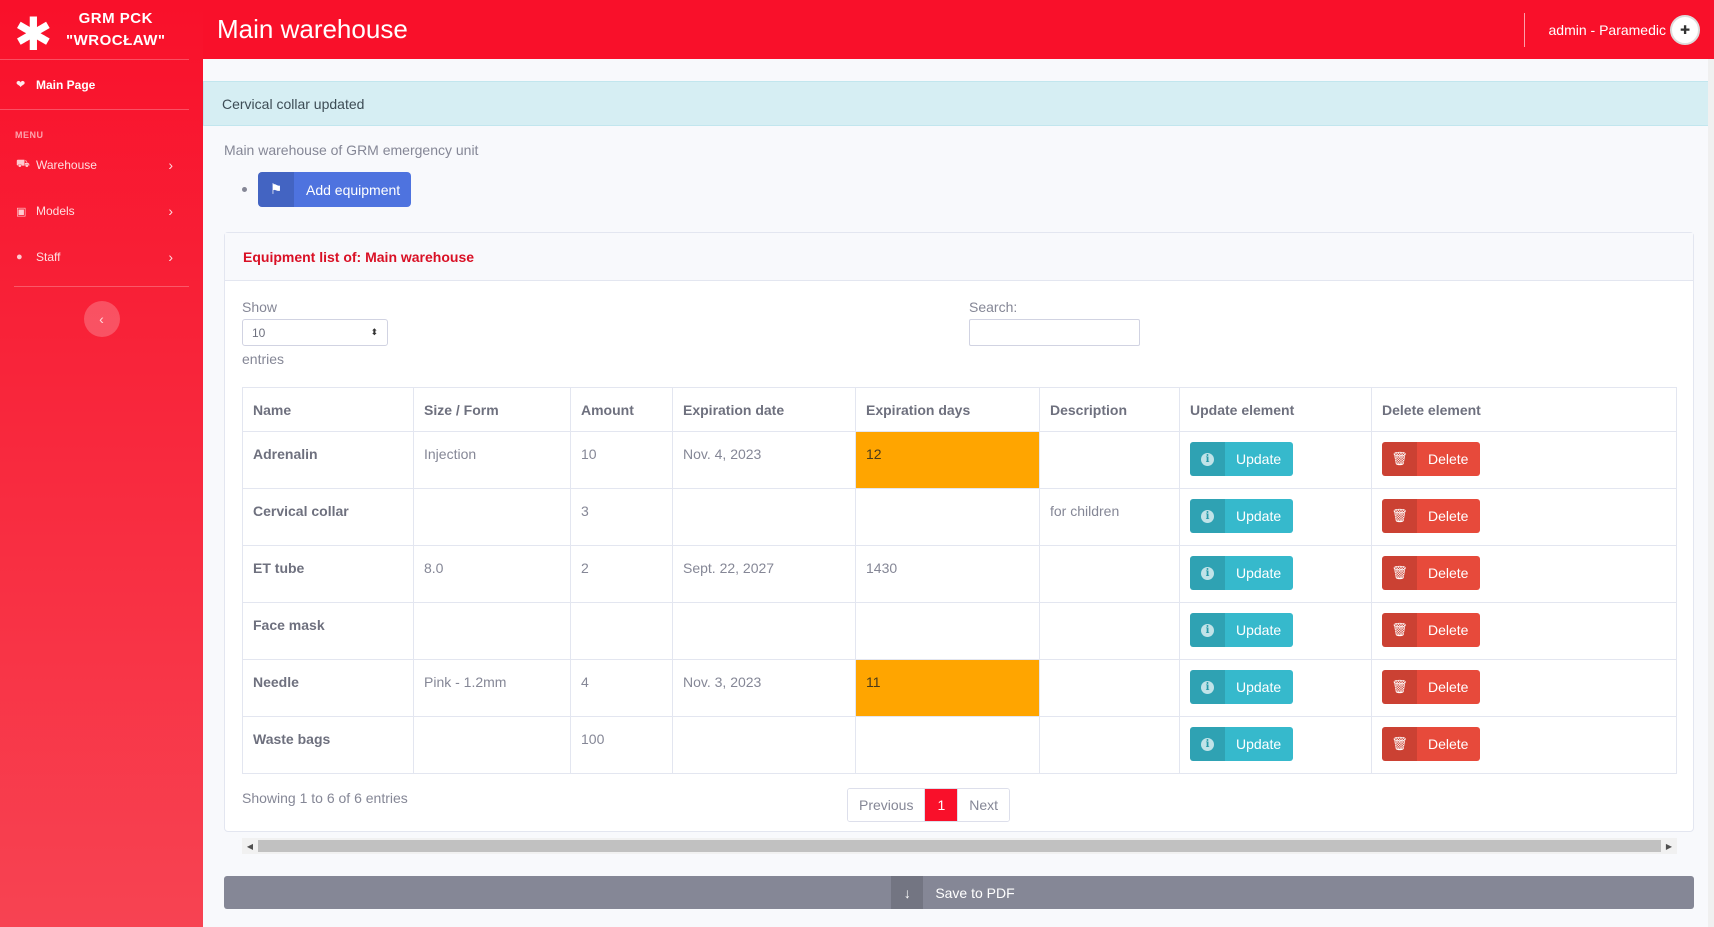 The width and height of the screenshot is (1714, 927). I want to click on search-input, so click(1054, 332).